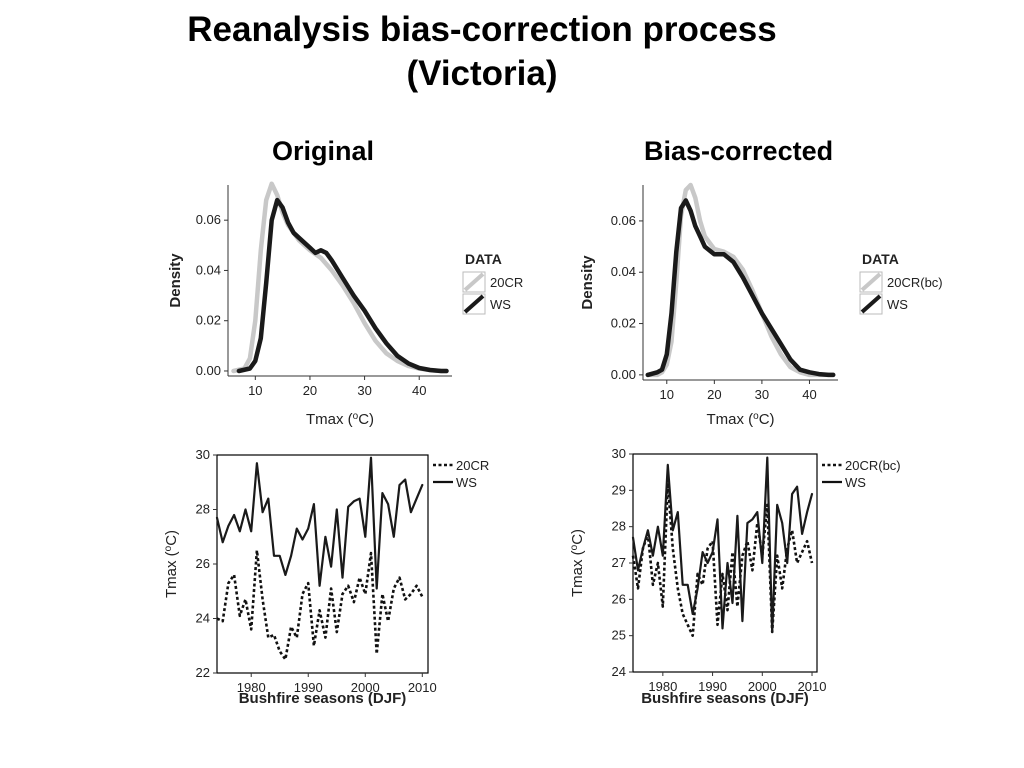  Describe the element at coordinates (175, 280) in the screenshot. I see `density-original-y-axis-label: Density` at that location.